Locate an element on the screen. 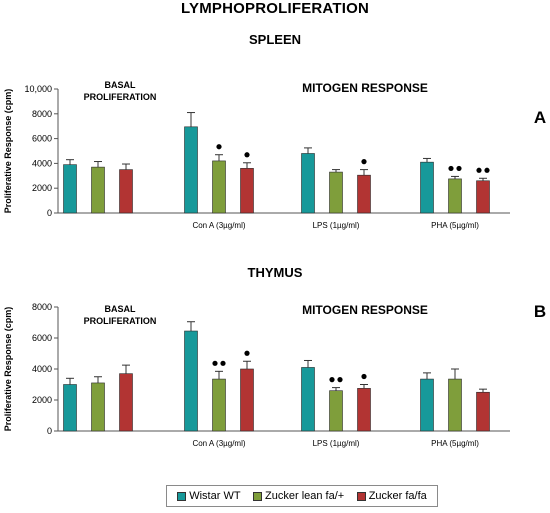 The image size is (550, 513). legend-item-lean: Zucker lean fa/+ is located at coordinates (298, 496).